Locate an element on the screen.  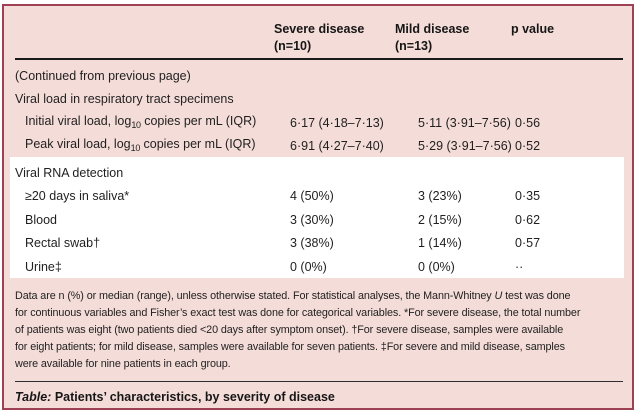
mild-value: 1 (14%) is located at coordinates (440, 243).